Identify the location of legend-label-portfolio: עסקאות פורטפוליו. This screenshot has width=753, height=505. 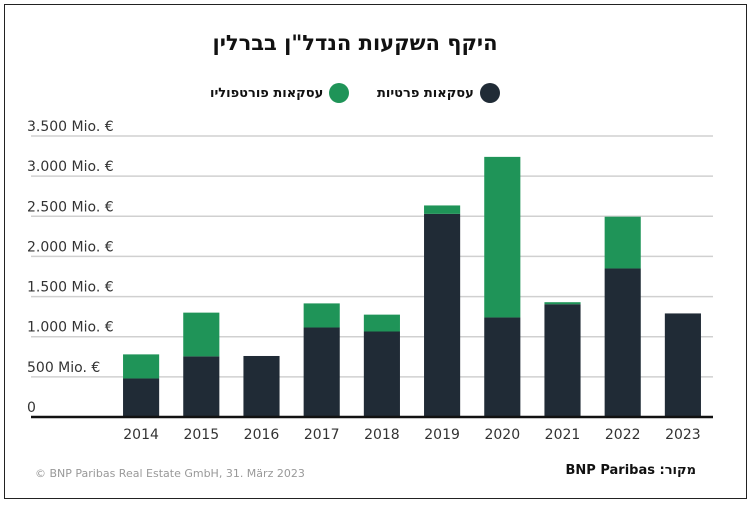
(267, 93).